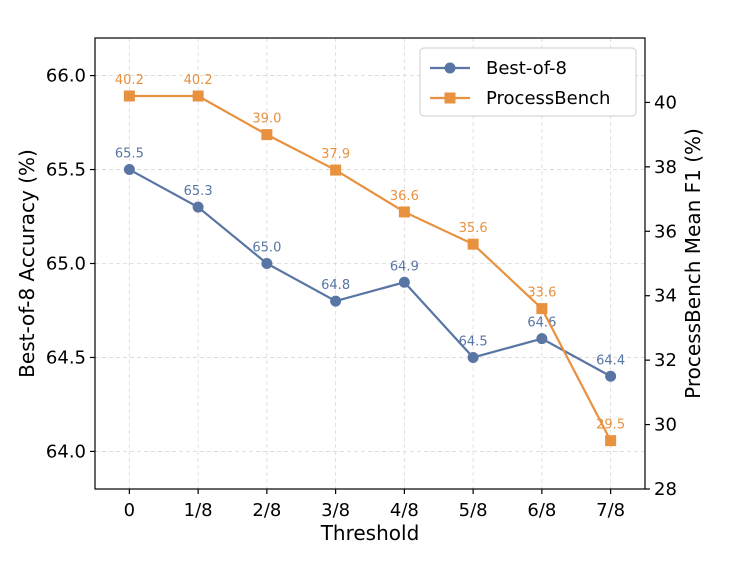  Describe the element at coordinates (665, 360) in the screenshot. I see `y-right-tick-label: 32` at that location.